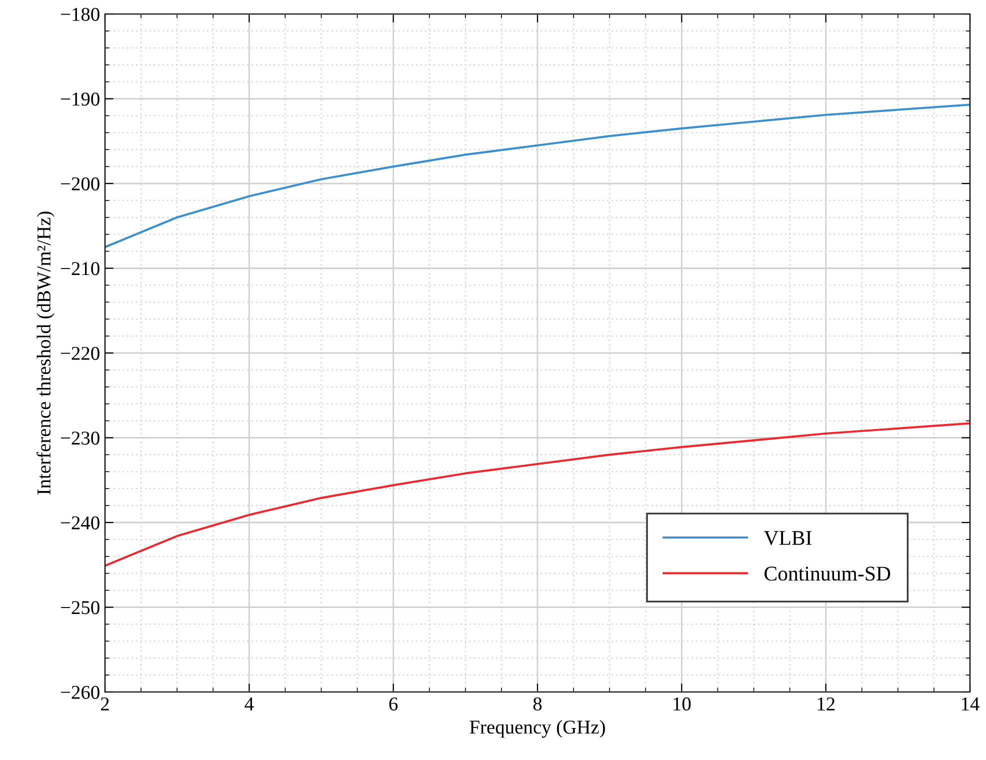 The image size is (986, 760). What do you see at coordinates (80, 183) in the screenshot?
I see `y-tick-label: −200` at bounding box center [80, 183].